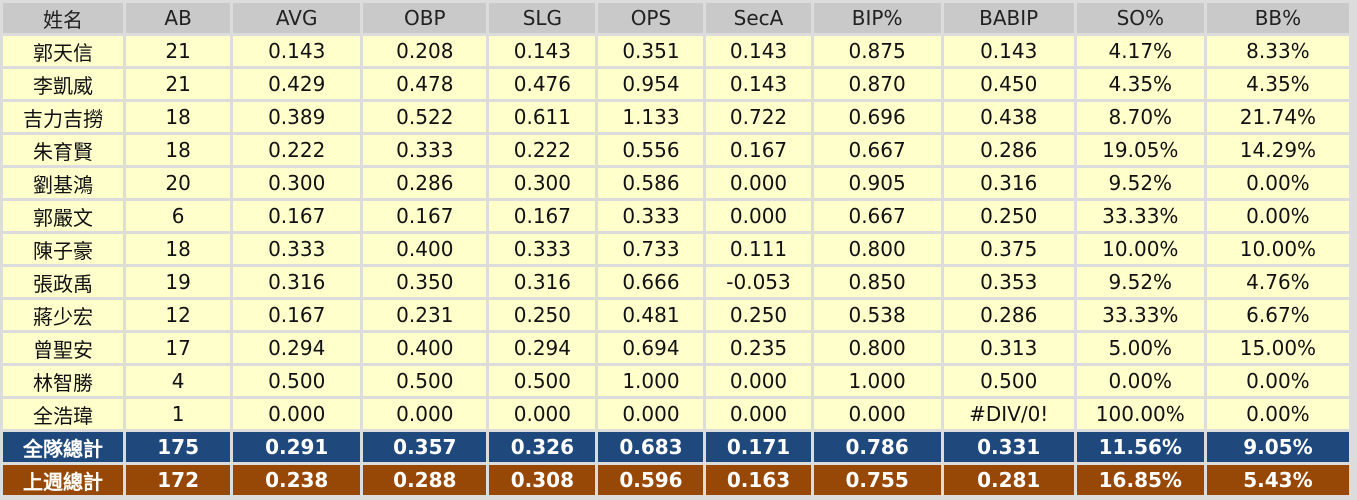  I want to click on stat-cell: 9.05%, so click(1277, 447).